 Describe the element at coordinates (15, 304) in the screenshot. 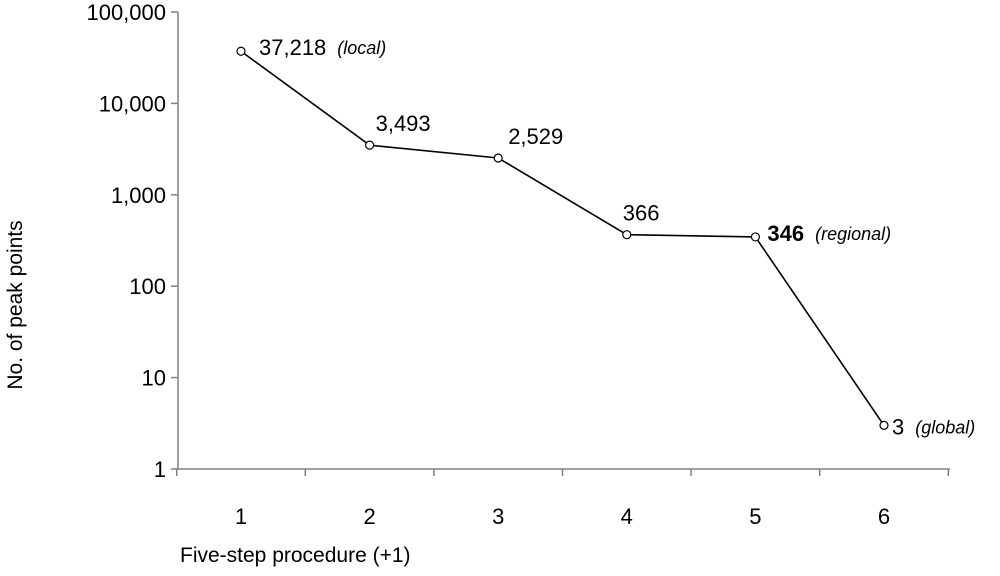

I see `y-axis-title: No. of peak points` at that location.